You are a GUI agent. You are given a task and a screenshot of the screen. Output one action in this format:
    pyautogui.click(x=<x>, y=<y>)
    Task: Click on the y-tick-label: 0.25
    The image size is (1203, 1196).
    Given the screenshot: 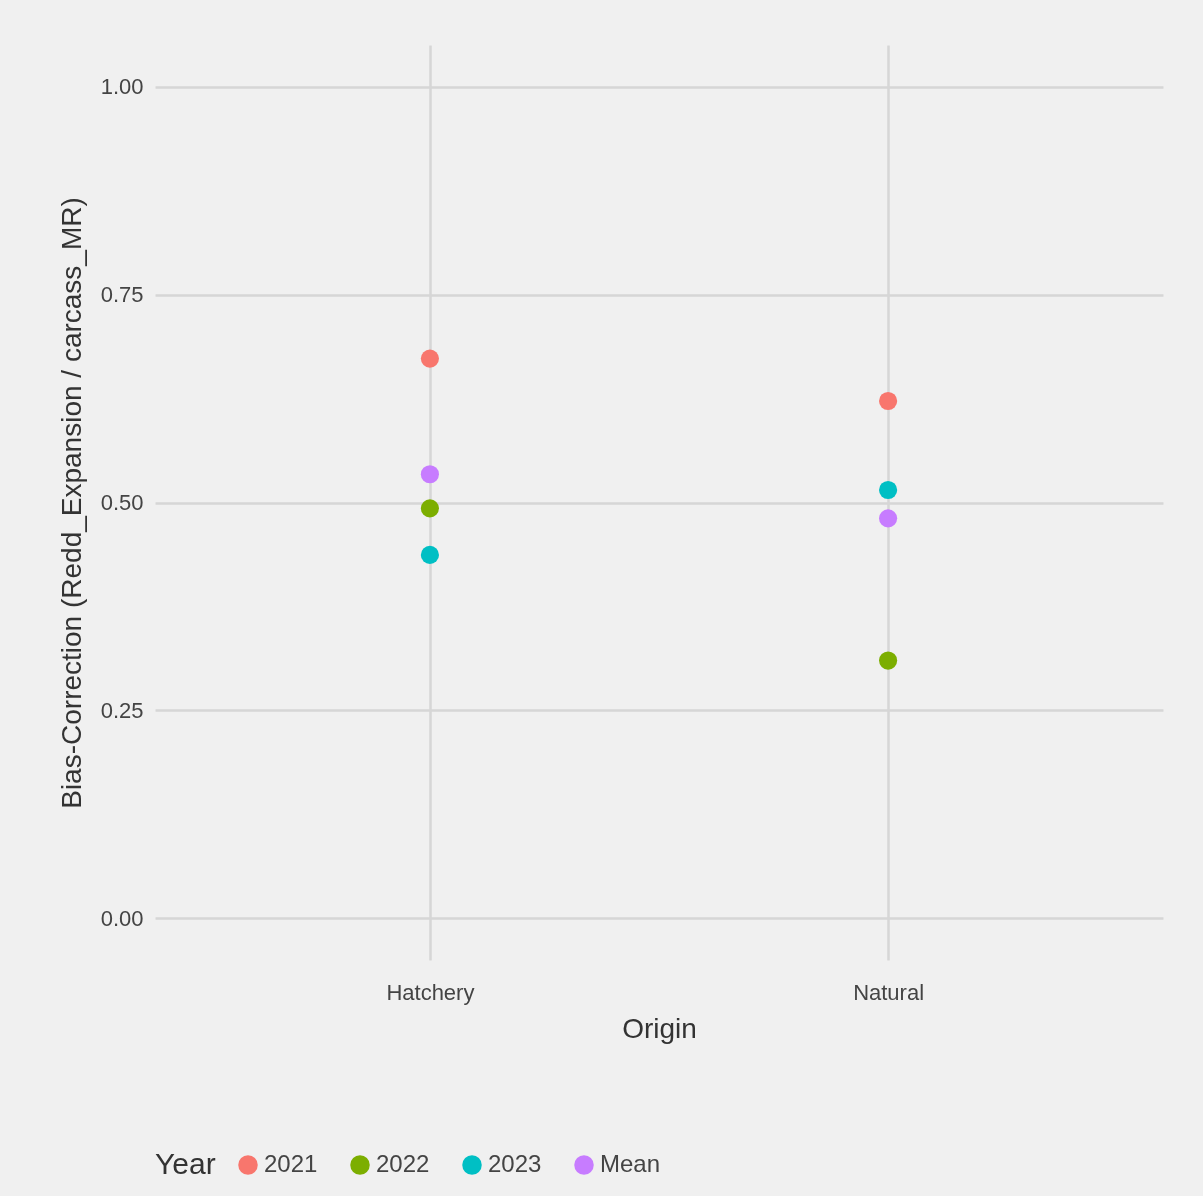 What is the action you would take?
    pyautogui.click(x=122, y=710)
    